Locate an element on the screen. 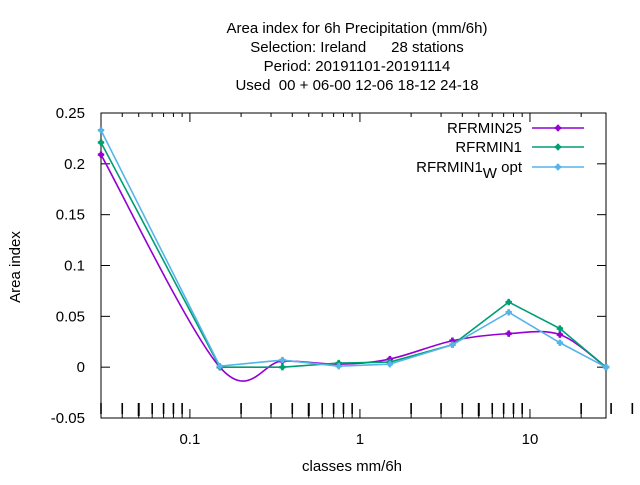 The width and height of the screenshot is (640, 485). legend-item-2: RFRMIN1 is located at coordinates (519, 147).